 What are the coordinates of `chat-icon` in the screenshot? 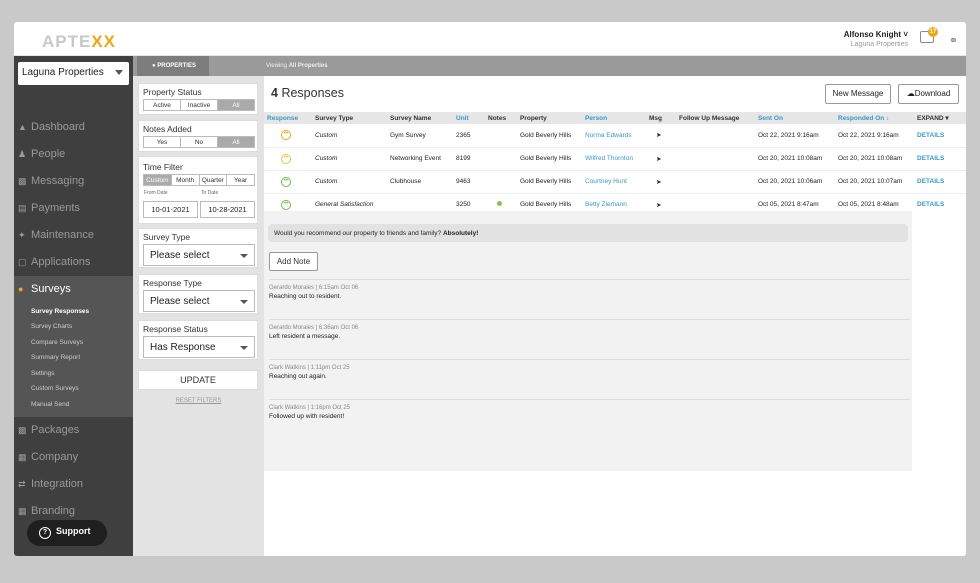 It's located at (927, 37).